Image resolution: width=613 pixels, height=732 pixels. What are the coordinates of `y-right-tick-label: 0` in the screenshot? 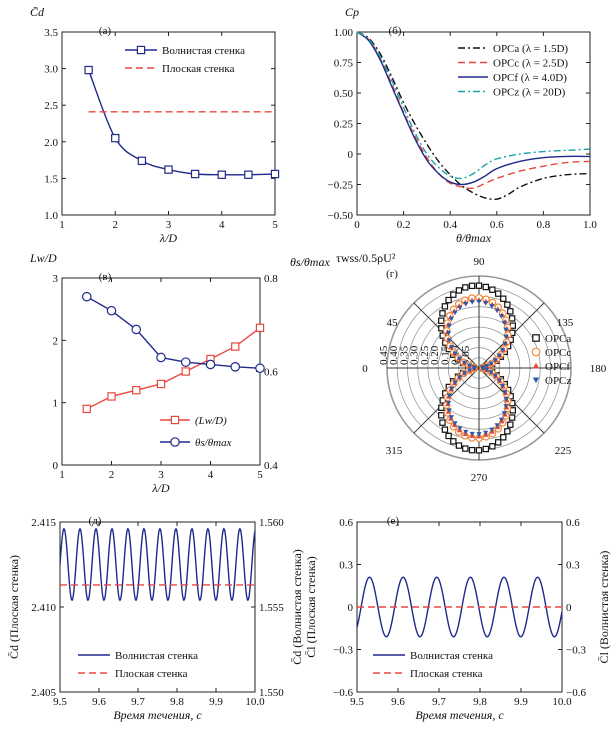 It's located at (569, 608).